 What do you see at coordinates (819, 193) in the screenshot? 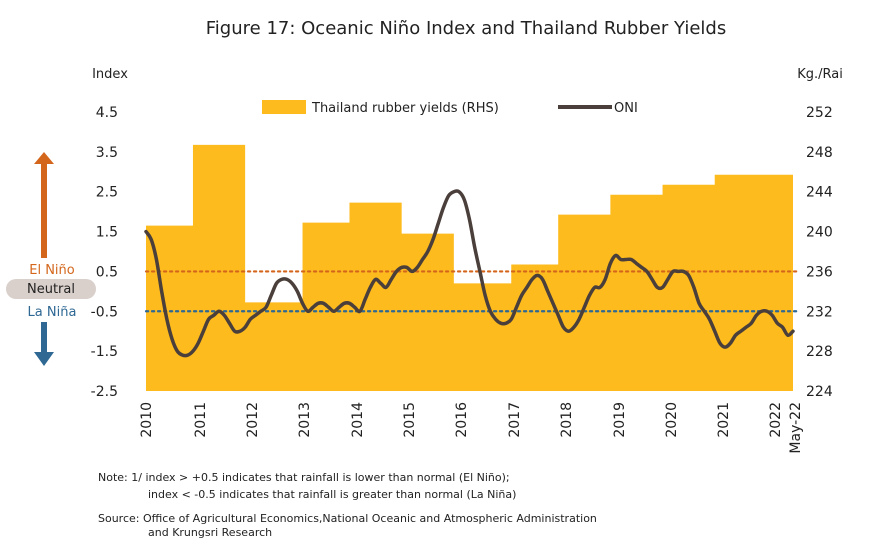
I see `right-tick-label: 244` at bounding box center [819, 193].